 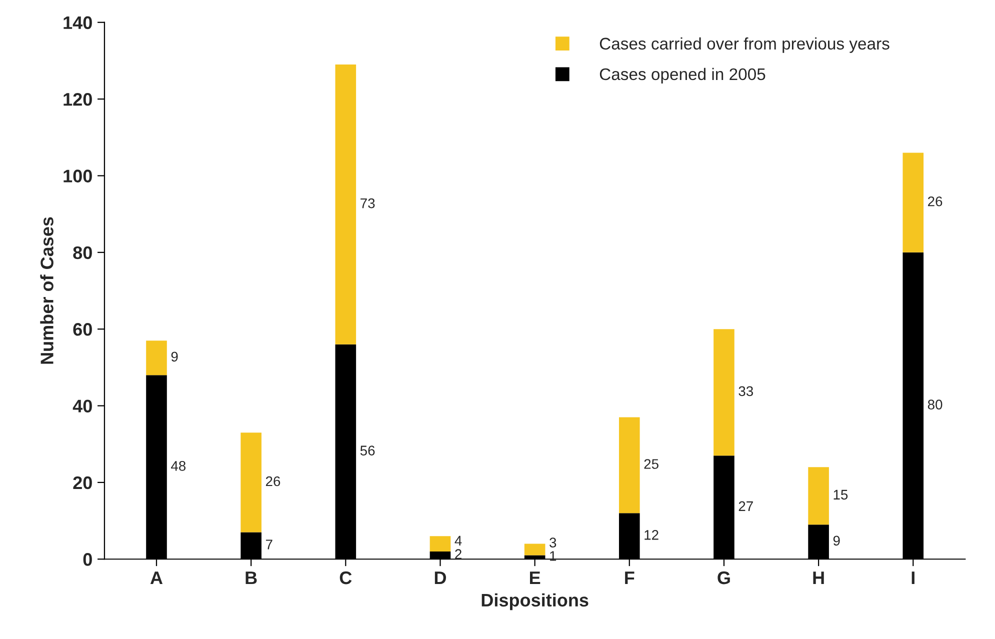 What do you see at coordinates (458, 554) in the screenshot?
I see `data-label: 2` at bounding box center [458, 554].